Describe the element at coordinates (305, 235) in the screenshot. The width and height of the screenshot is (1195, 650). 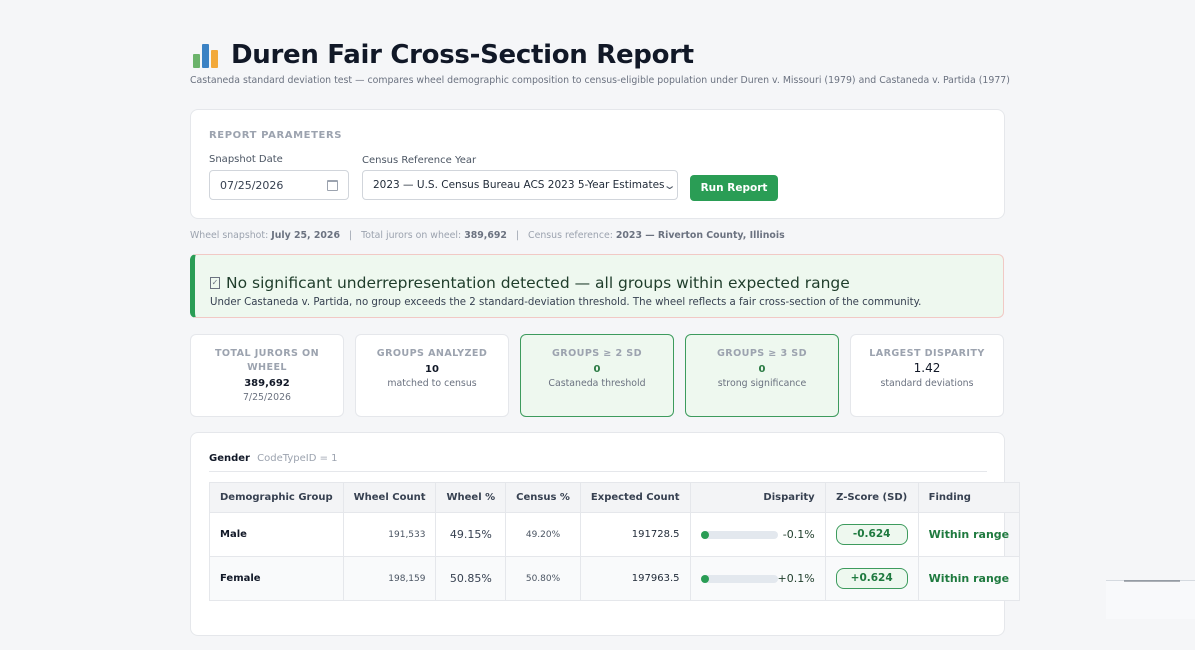
I see `wheel-snapshot-value: July 25, 2026` at that location.